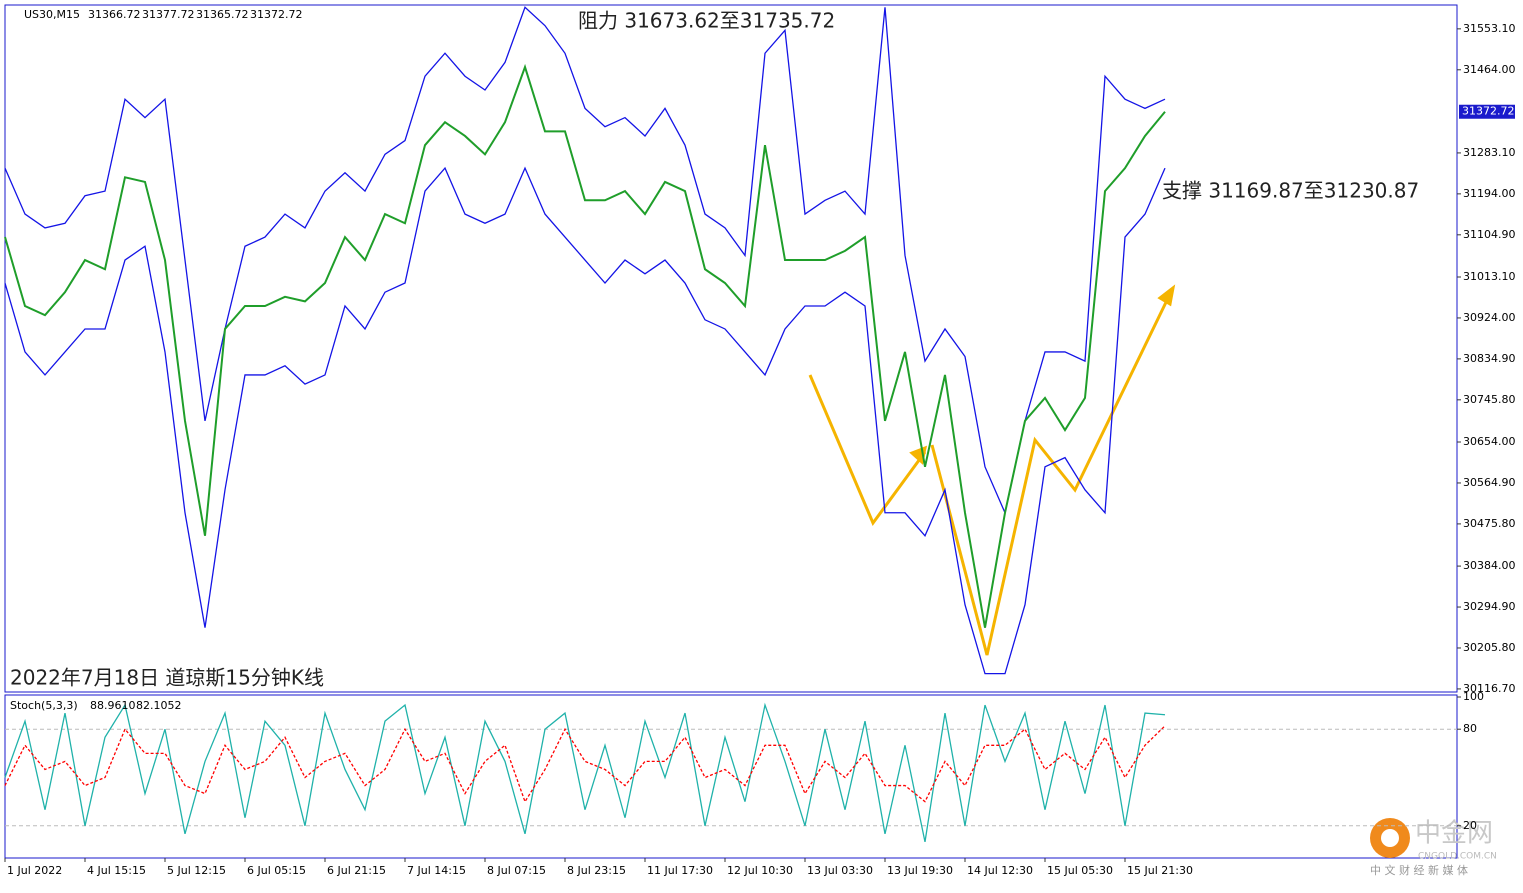 Image resolution: width=1523 pixels, height=893 pixels. I want to click on x-tick-label: 8 Jul 07:15, so click(516, 870).